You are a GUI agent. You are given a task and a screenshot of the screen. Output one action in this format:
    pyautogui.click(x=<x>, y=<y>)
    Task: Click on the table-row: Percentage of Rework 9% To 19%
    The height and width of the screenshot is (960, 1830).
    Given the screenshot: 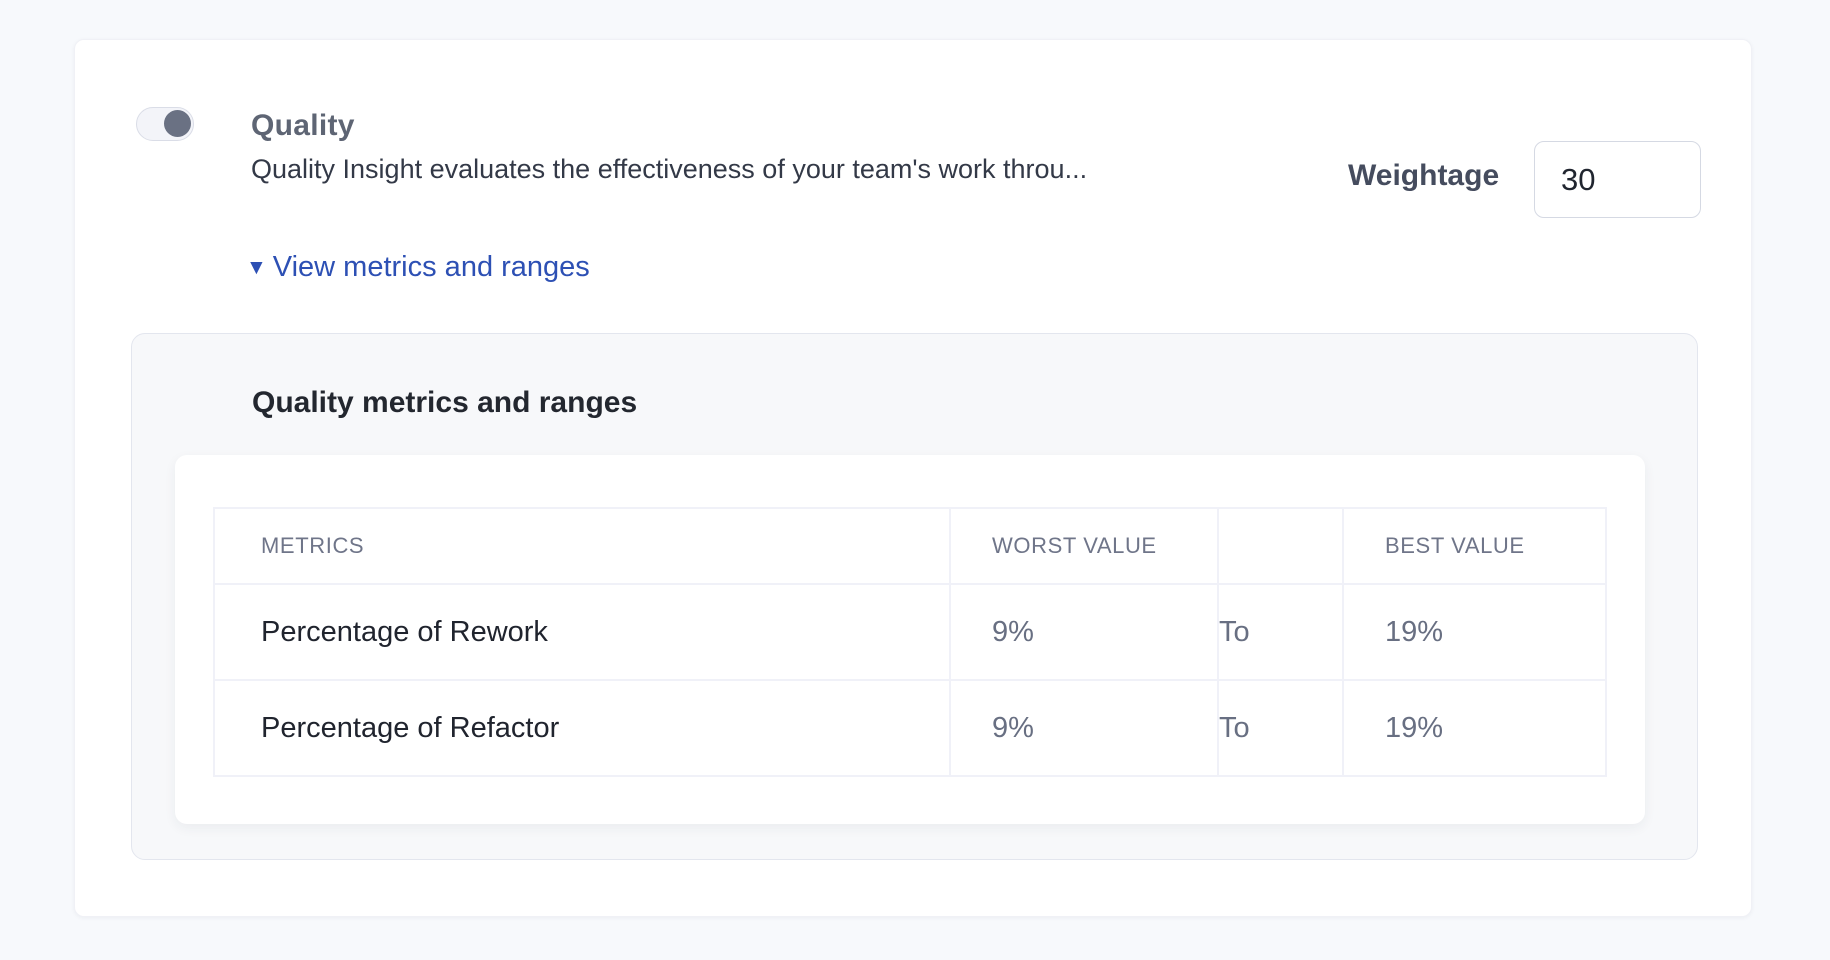 What is the action you would take?
    pyautogui.click(x=910, y=632)
    